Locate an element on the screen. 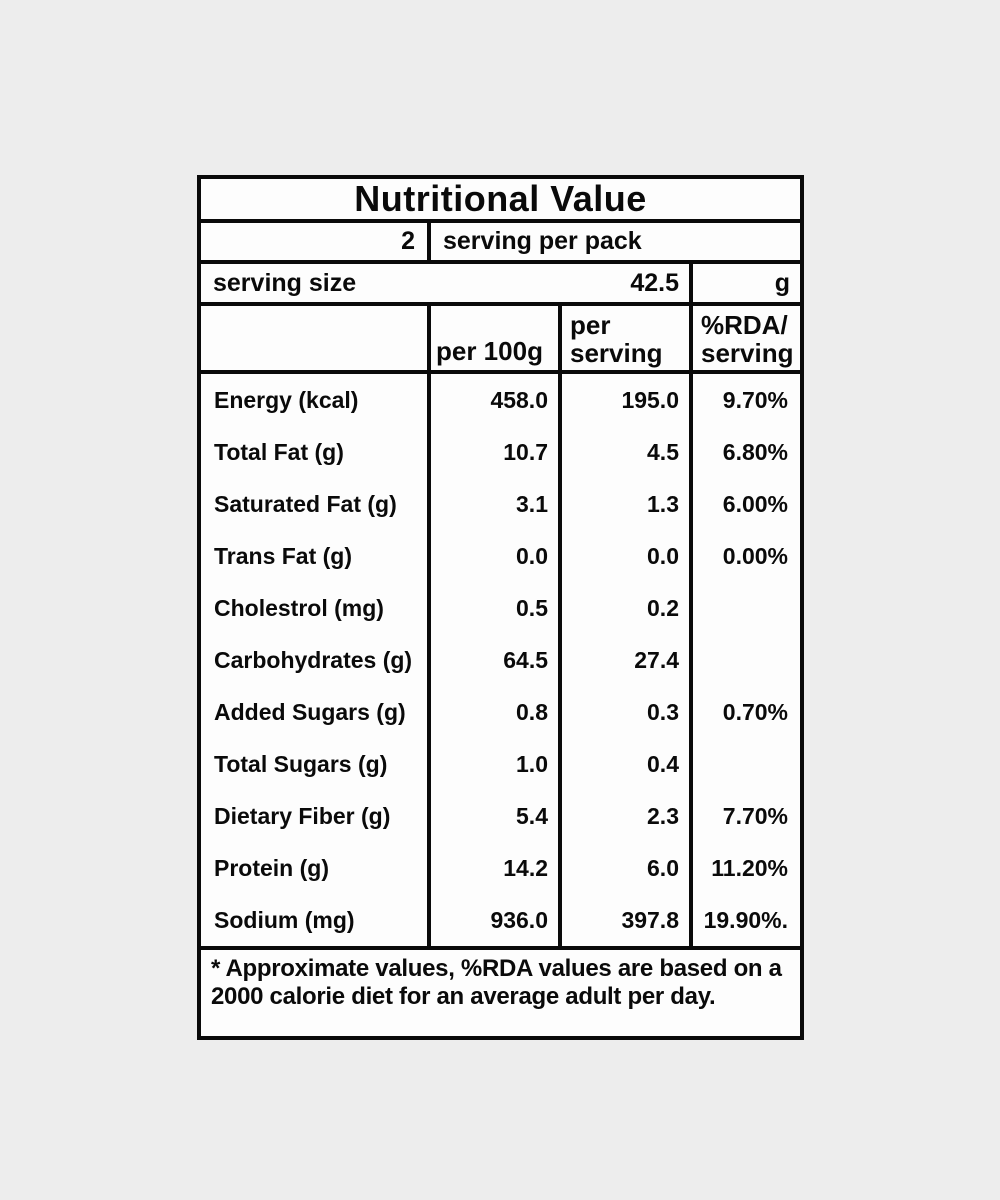  per-serving-value: 1.3 is located at coordinates (623, 504).